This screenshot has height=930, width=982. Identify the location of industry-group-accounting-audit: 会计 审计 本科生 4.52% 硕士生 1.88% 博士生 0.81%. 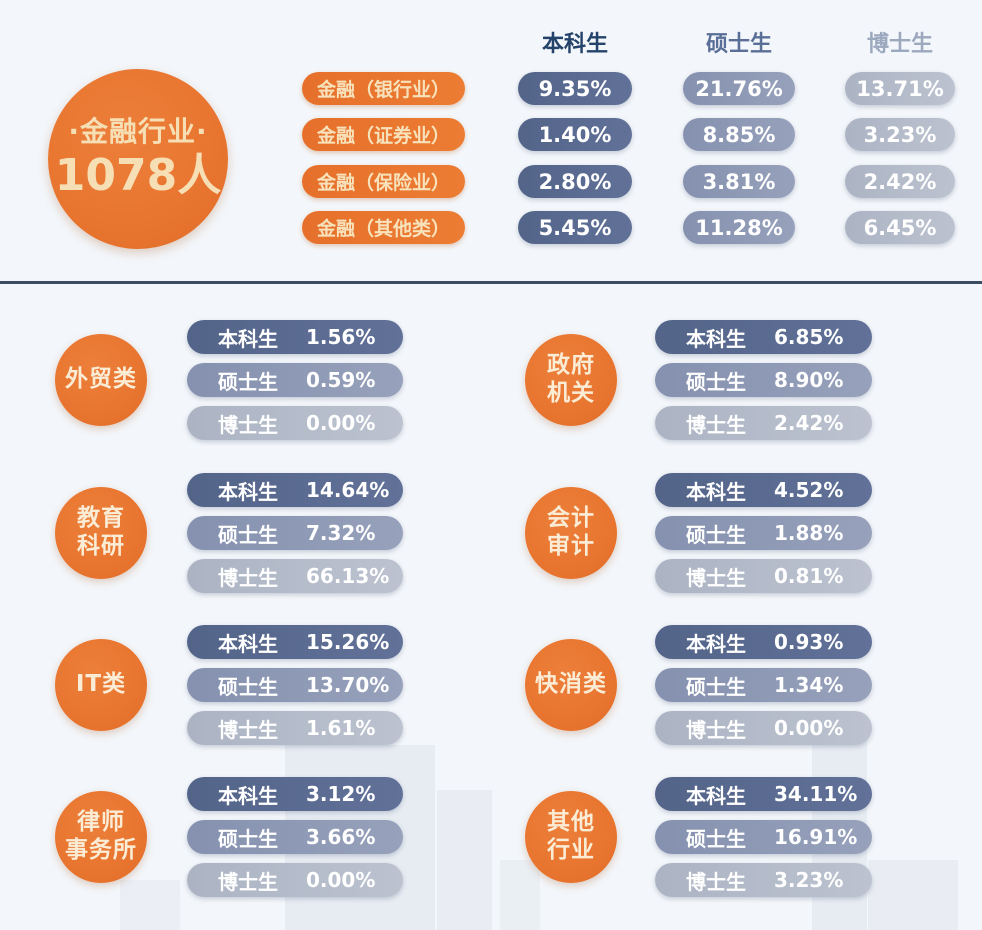
(698, 533).